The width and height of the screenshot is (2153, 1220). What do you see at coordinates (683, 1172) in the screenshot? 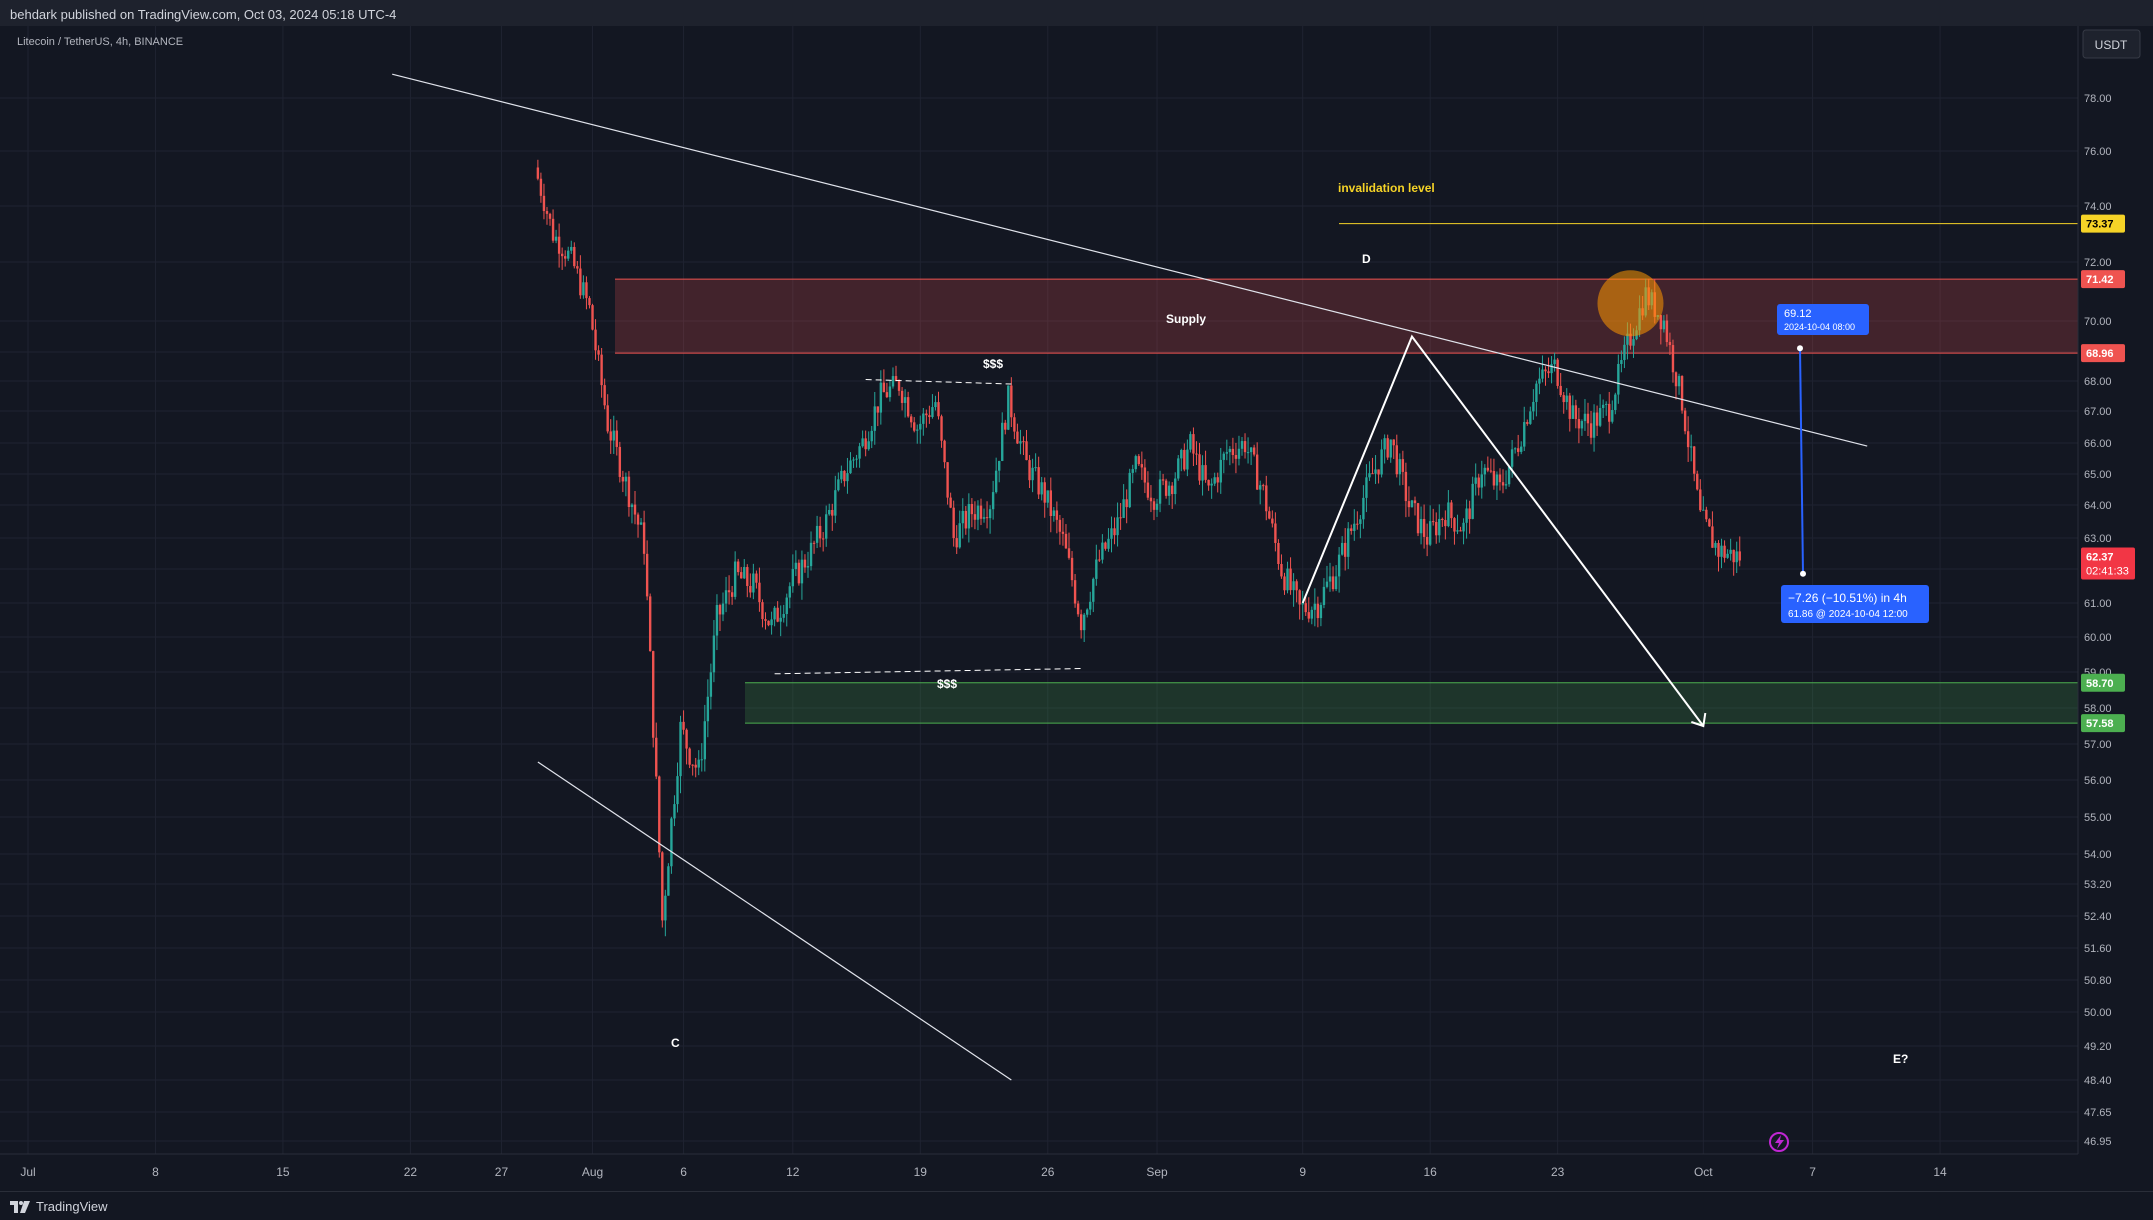
I see `x-tick-label: 6` at bounding box center [683, 1172].